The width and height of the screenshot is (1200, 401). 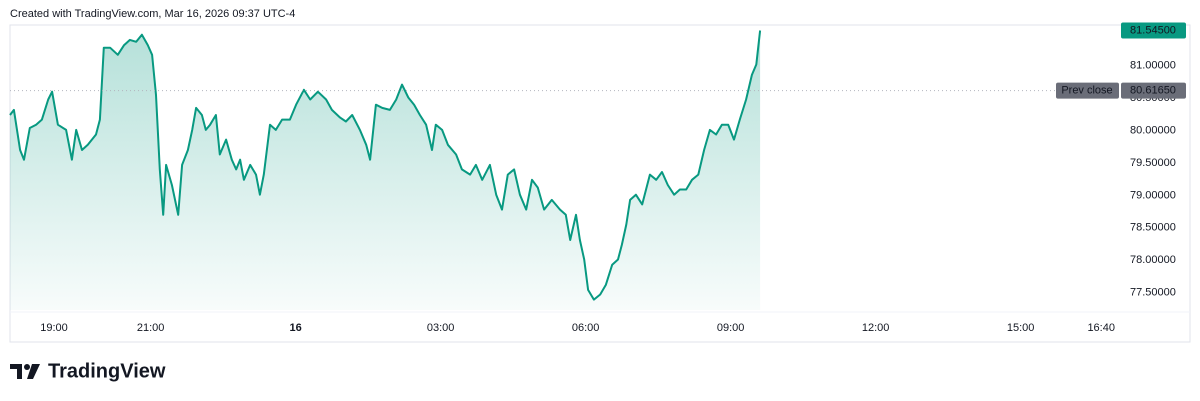 I want to click on prev-close-value-tag, so click(x=1153, y=90).